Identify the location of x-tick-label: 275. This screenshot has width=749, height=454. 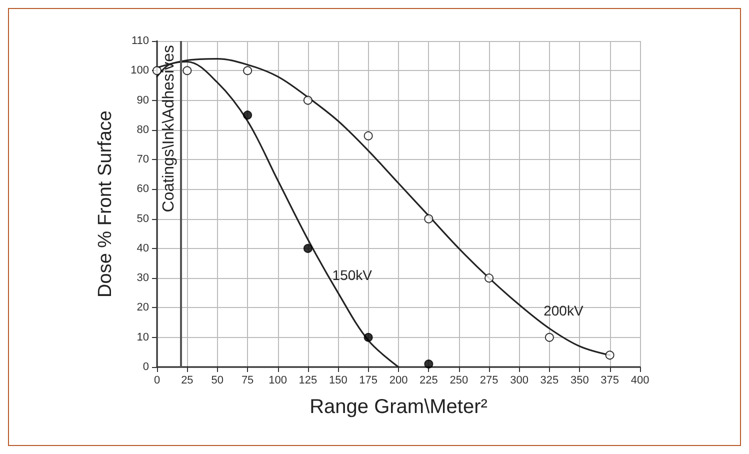
(489, 380).